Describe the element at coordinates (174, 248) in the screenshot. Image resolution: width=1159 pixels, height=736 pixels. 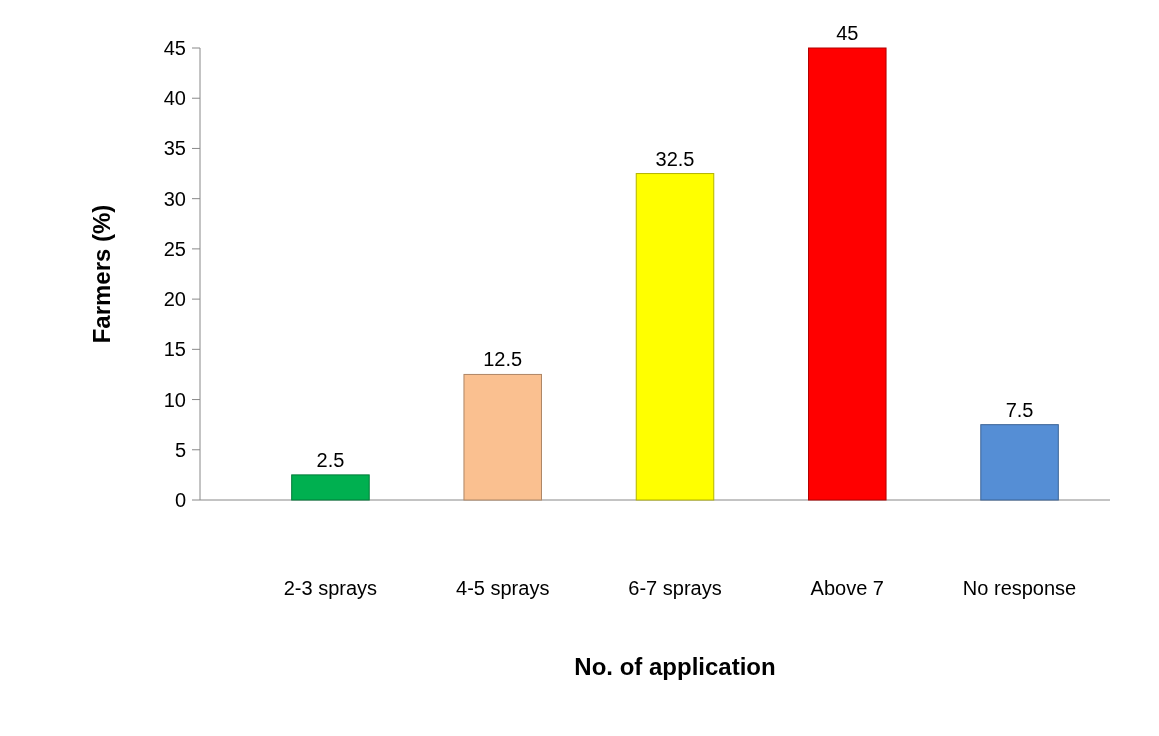
I see `y-tick-label: 25` at that location.